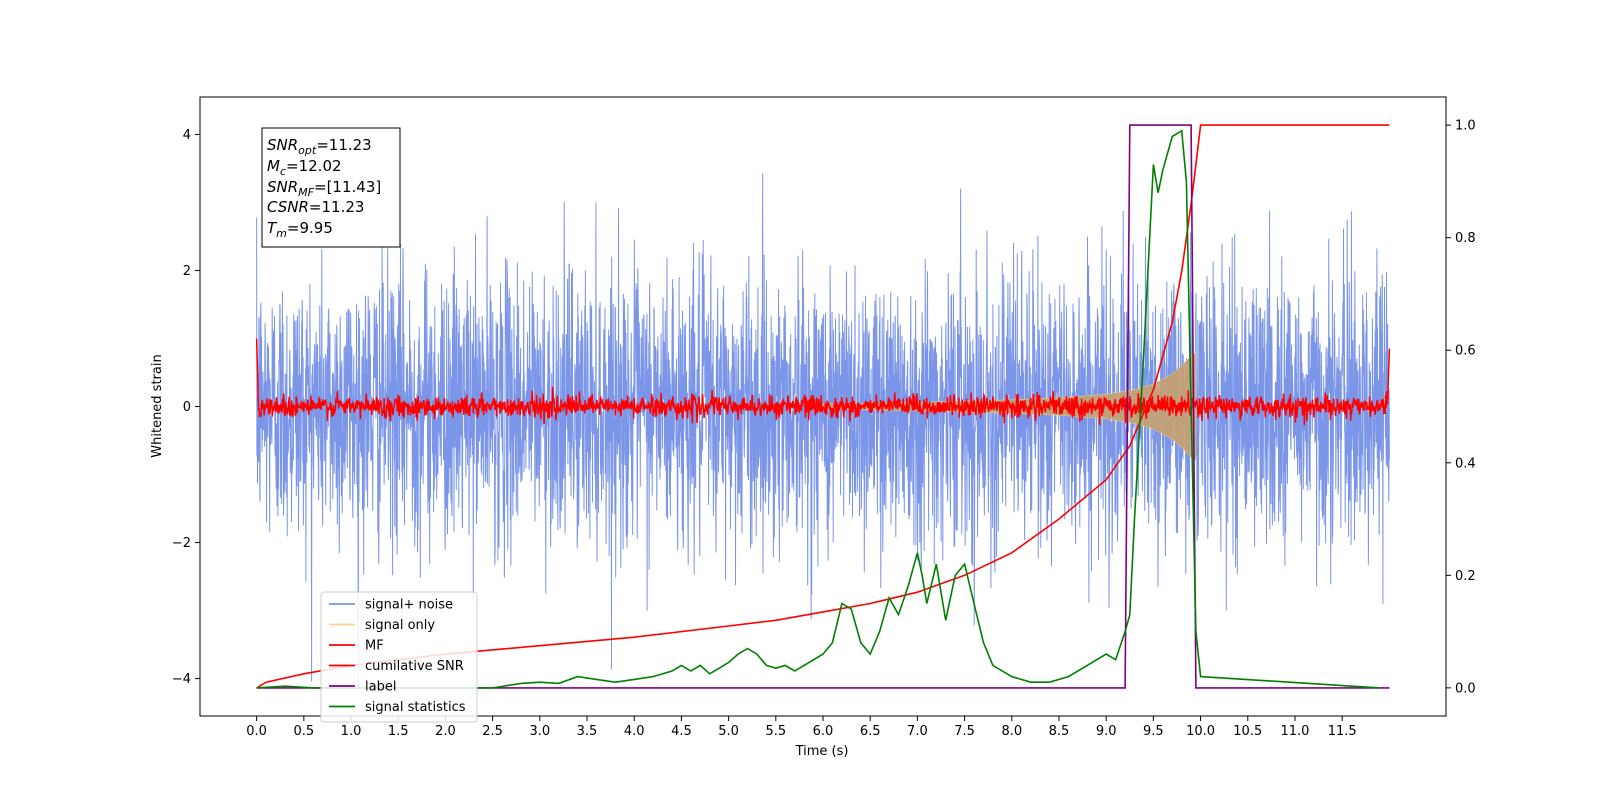  I want to click on legend-label: MF, so click(374, 646).